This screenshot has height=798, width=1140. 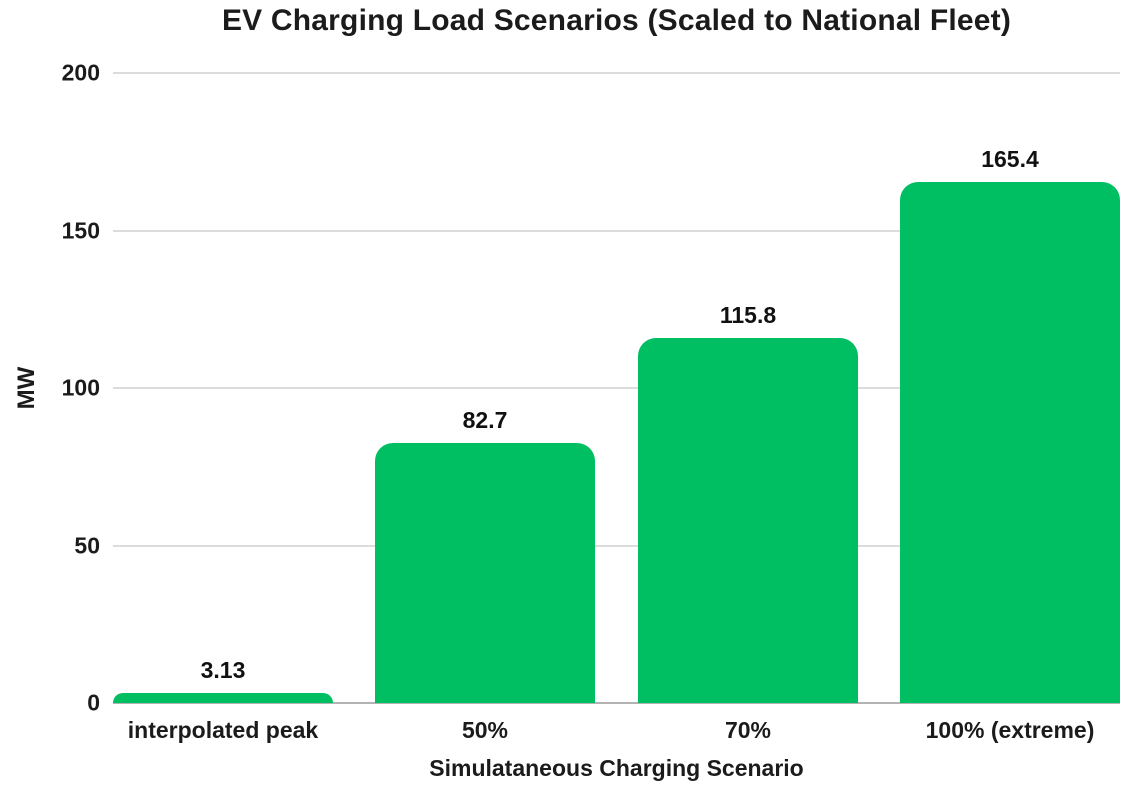 What do you see at coordinates (616, 768) in the screenshot?
I see `x-axis-title: Simulataneous Charging Scenario` at bounding box center [616, 768].